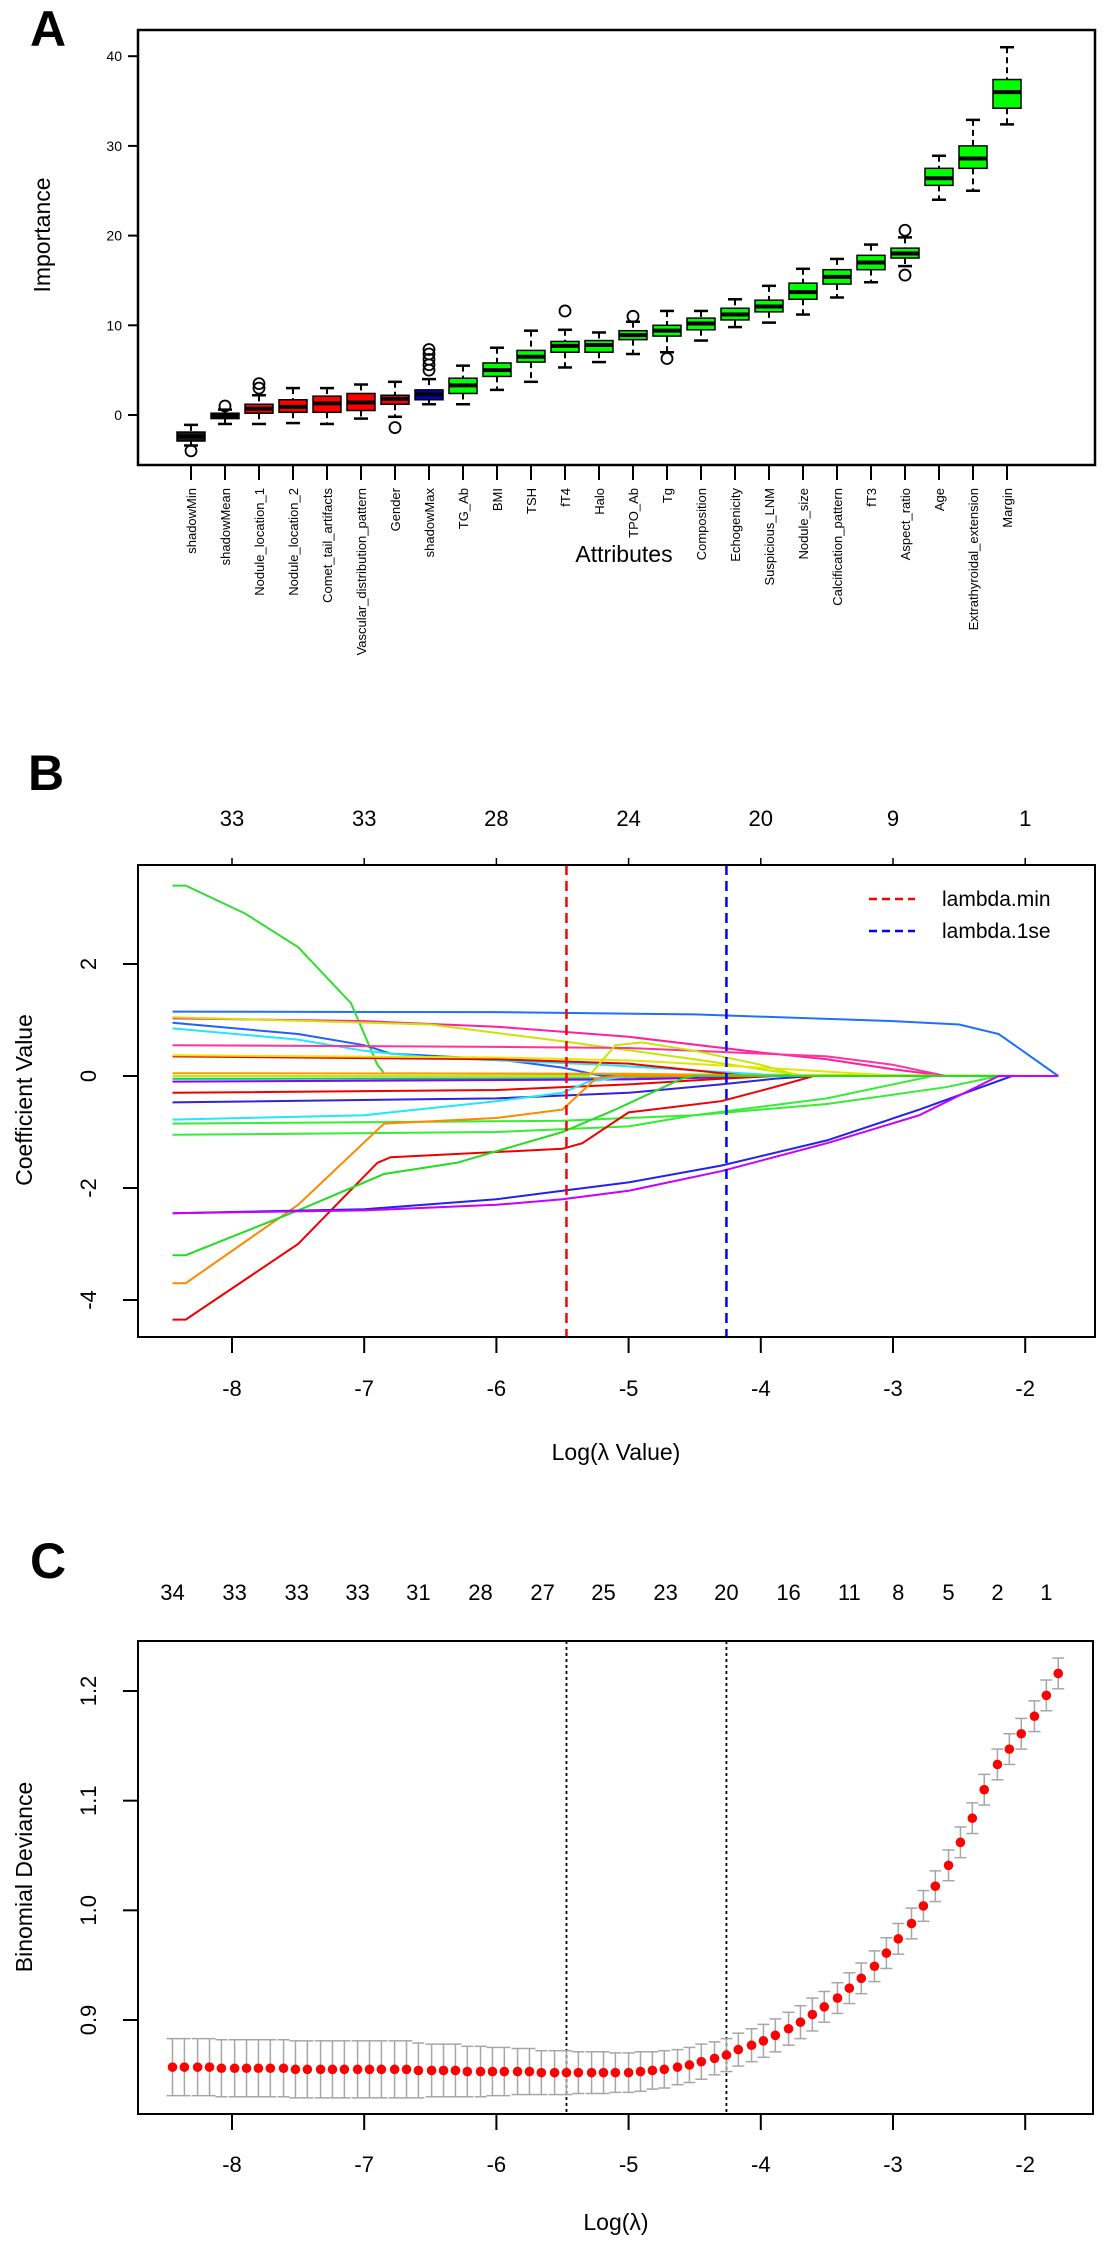 The height and width of the screenshot is (2244, 1107). I want to click on category-label: TG_Ab, so click(463, 508).